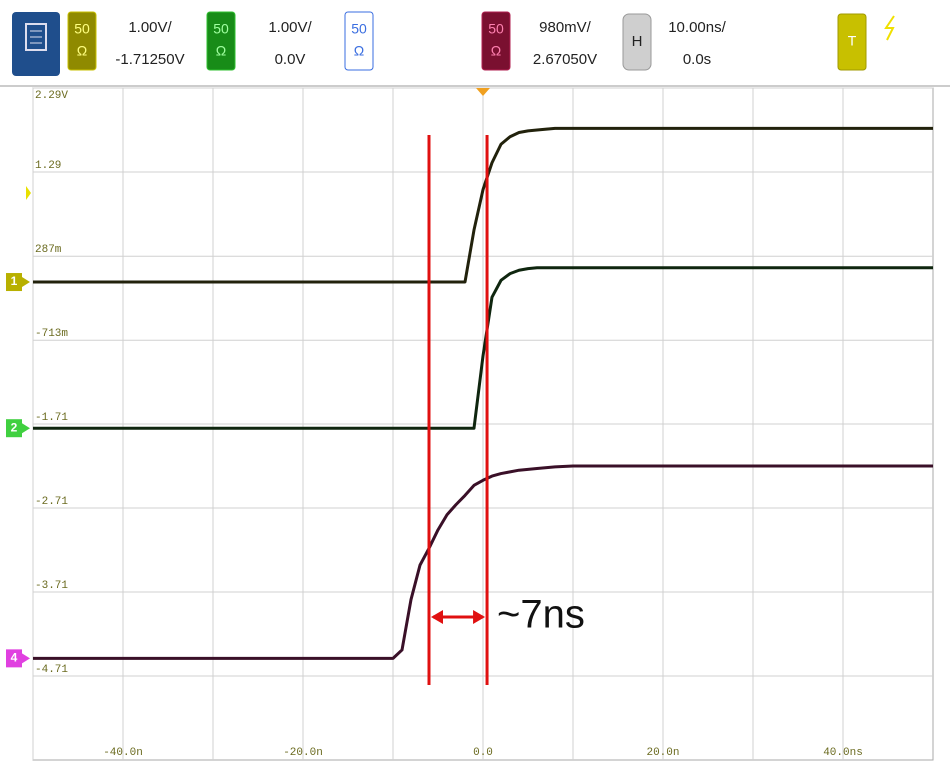 The height and width of the screenshot is (771, 950). What do you see at coordinates (697, 27) in the screenshot?
I see `horizontal-scale: 10.00ns/` at bounding box center [697, 27].